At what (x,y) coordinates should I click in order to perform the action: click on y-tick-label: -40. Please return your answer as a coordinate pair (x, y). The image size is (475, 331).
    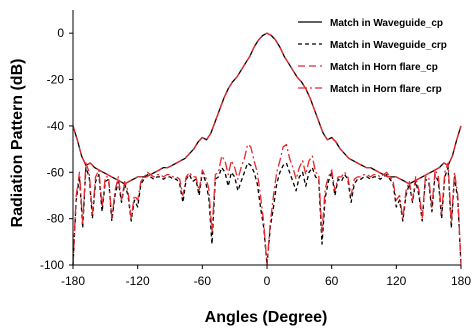
    Looking at the image, I should click on (56, 126).